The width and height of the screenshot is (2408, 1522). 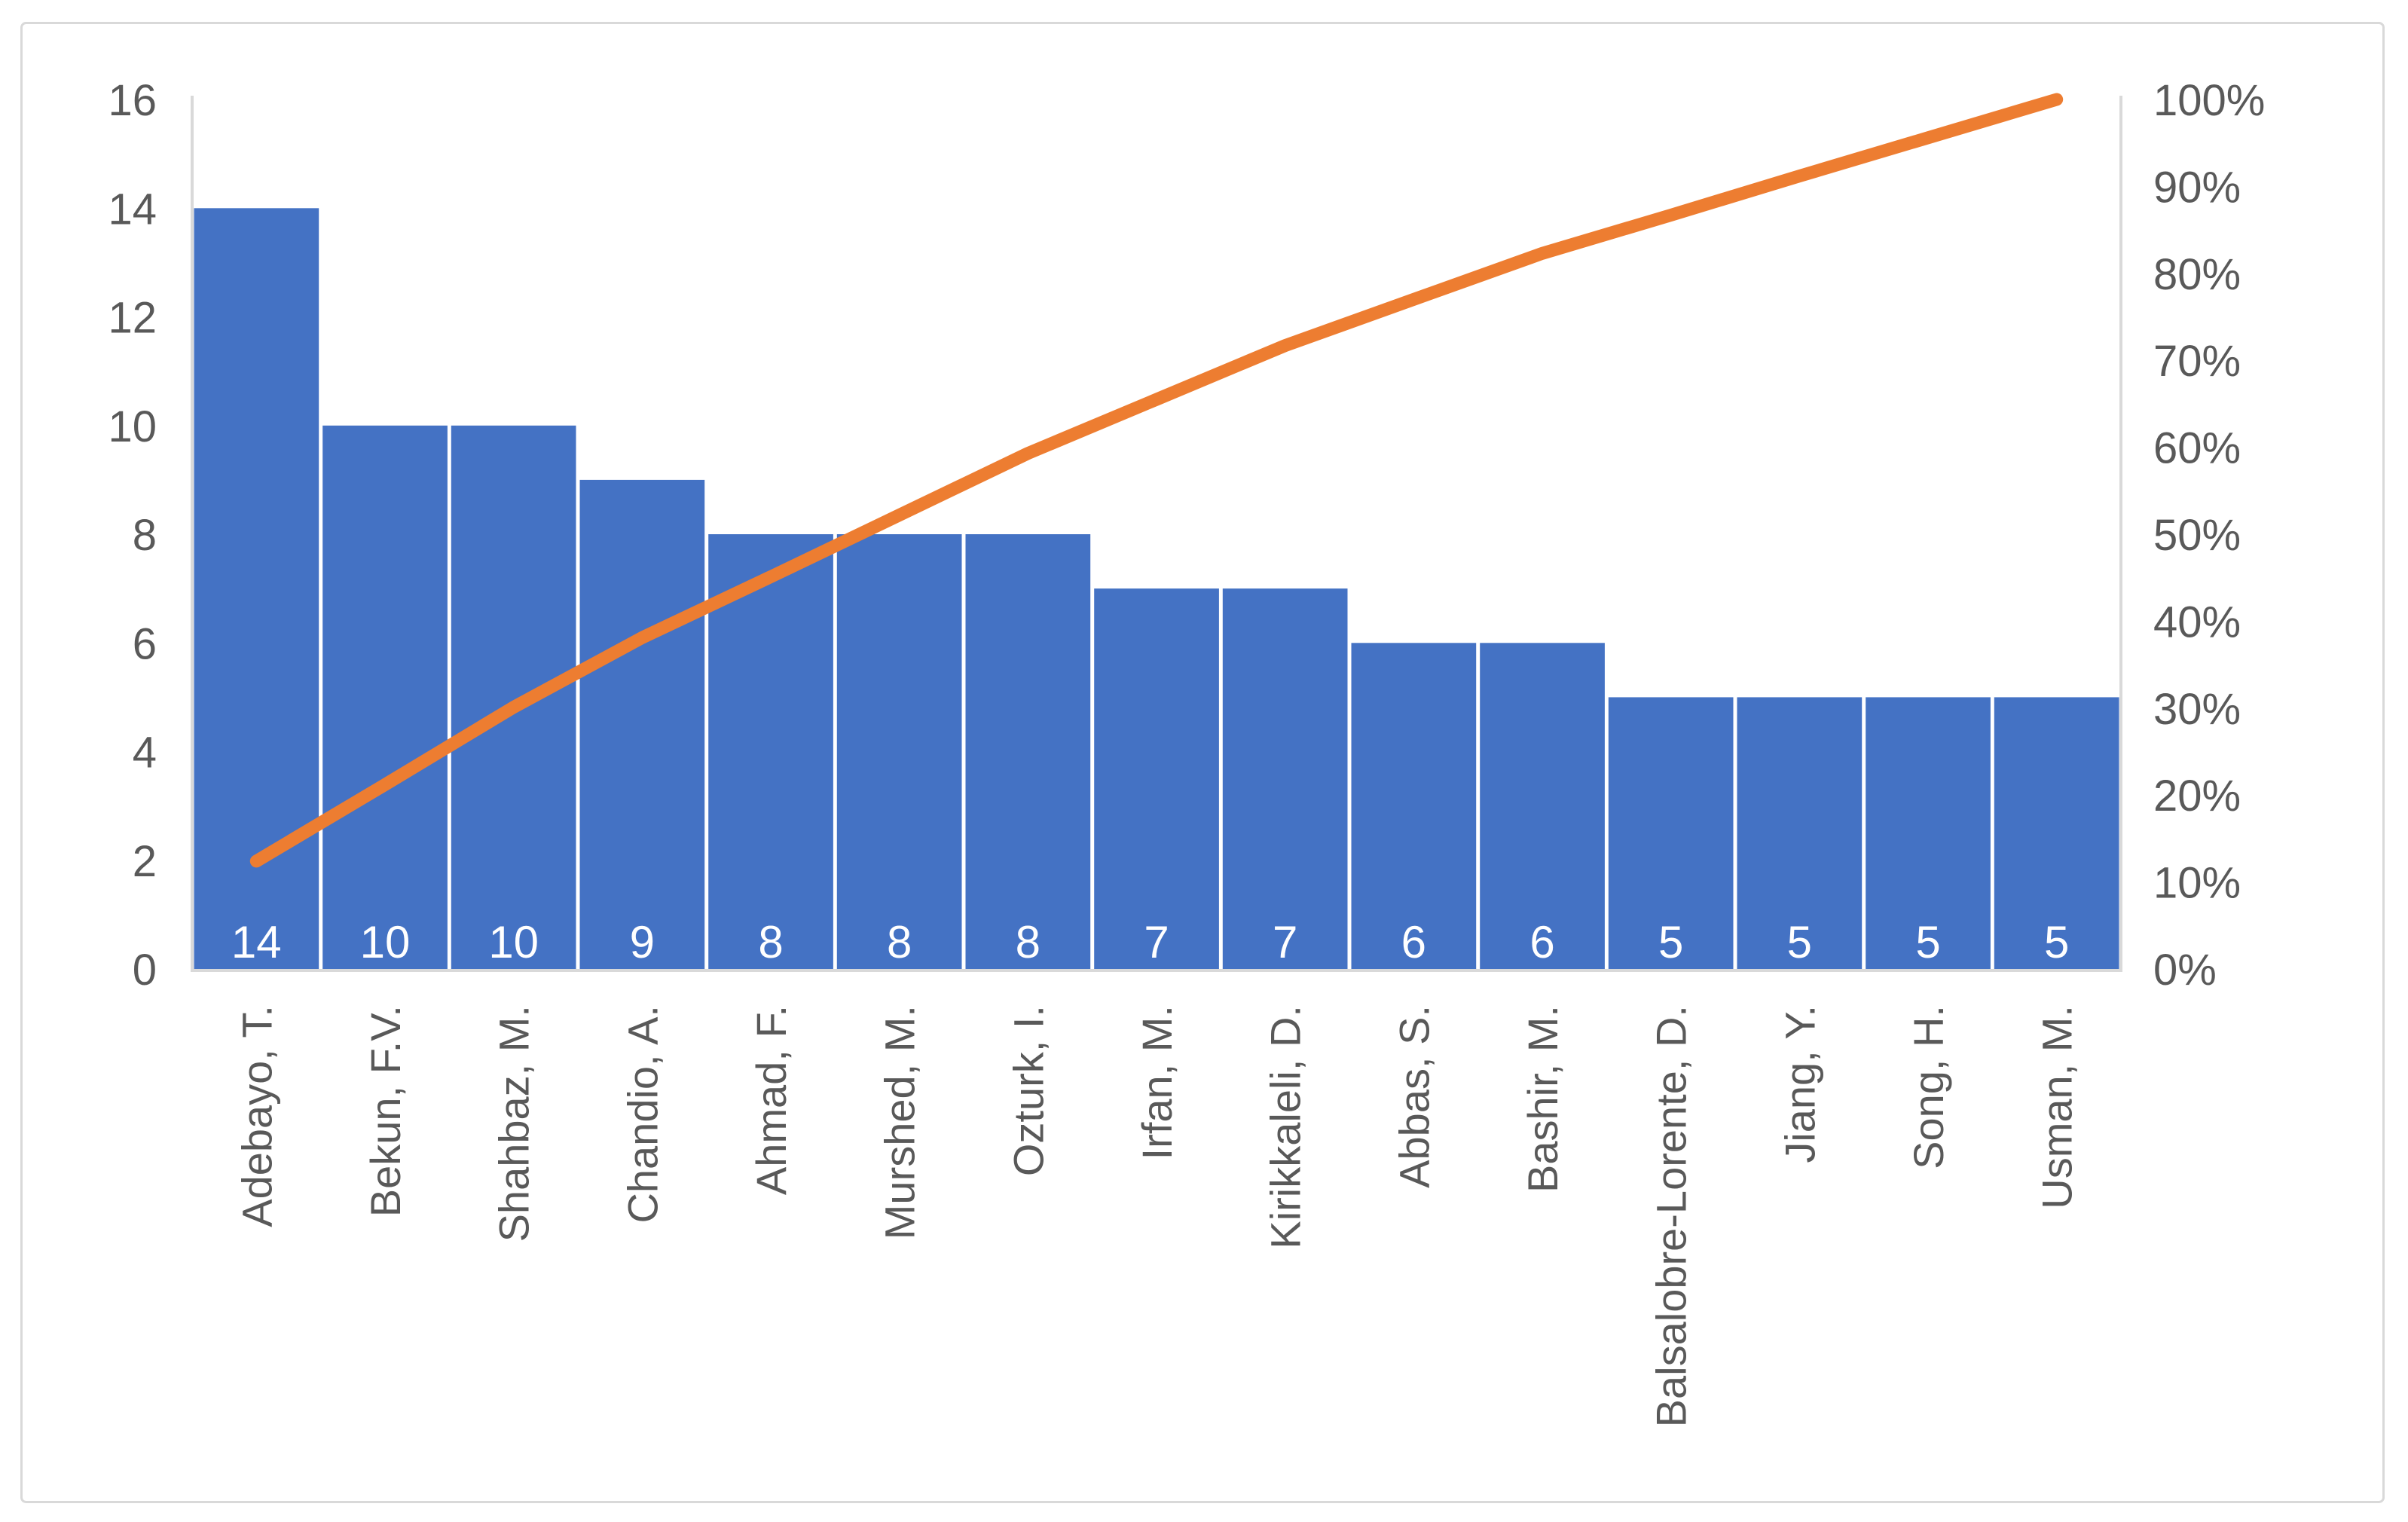 I want to click on x-axis-category-label: Balsalobre-Lorente, D., so click(x=1671, y=1216).